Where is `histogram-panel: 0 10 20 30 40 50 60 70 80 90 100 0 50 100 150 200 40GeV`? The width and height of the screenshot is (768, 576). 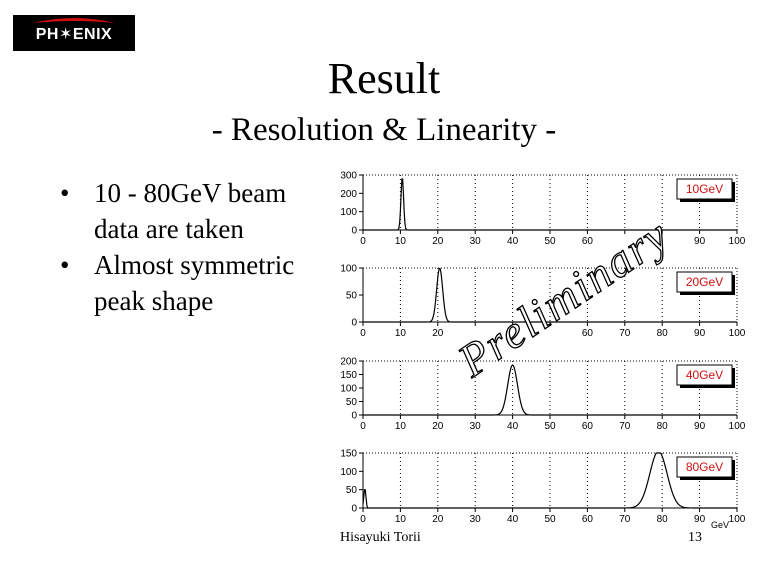 histogram-panel: 0 10 20 30 40 50 60 70 80 90 100 0 50 100 150 200 40GeV is located at coordinates (542, 395).